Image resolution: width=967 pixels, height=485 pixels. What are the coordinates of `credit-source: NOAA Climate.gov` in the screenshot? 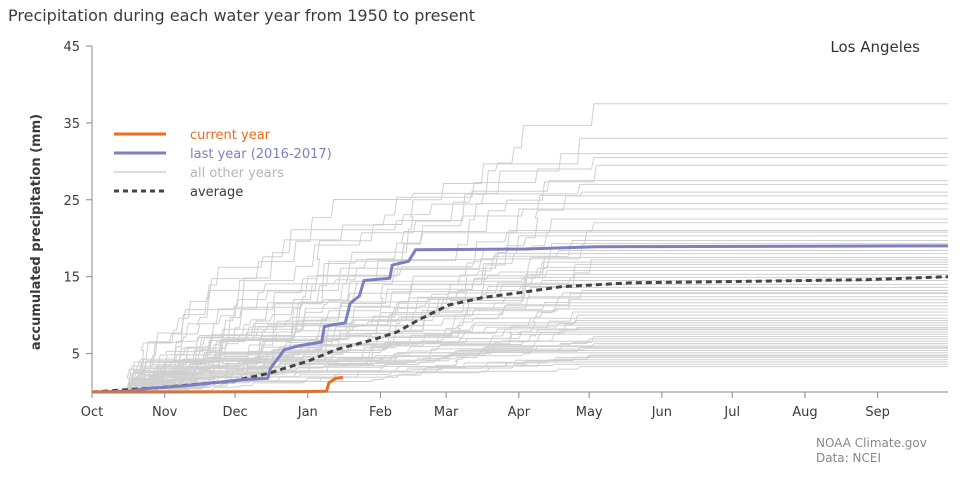 It's located at (871, 443).